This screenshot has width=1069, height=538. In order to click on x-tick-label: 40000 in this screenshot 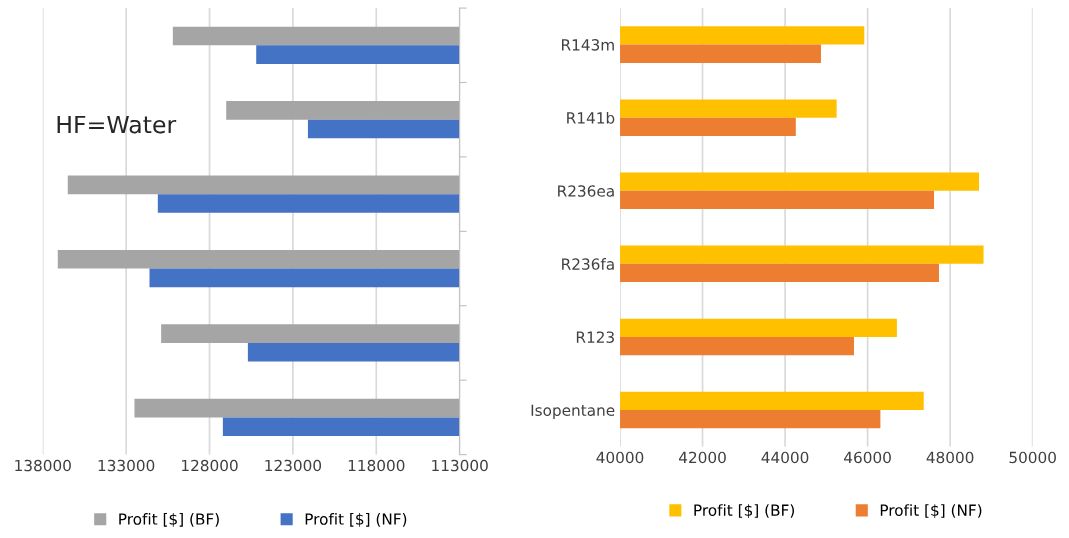, I will do `click(620, 457)`.